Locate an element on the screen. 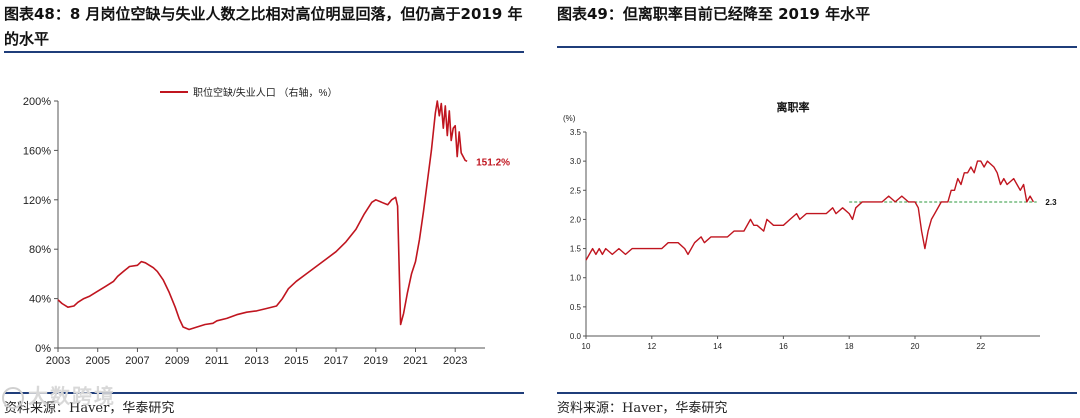 This screenshot has height=418, width=1080. right-source: 资料来源：Haver，华泰研究 is located at coordinates (642, 408).